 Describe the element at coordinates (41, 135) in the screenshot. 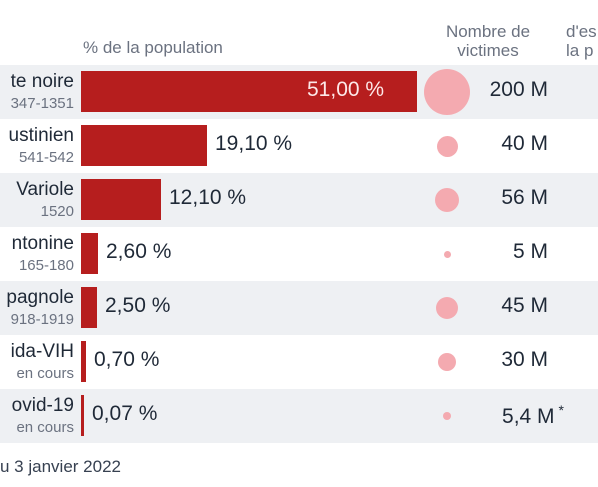

I see `category-label: ustinien` at that location.